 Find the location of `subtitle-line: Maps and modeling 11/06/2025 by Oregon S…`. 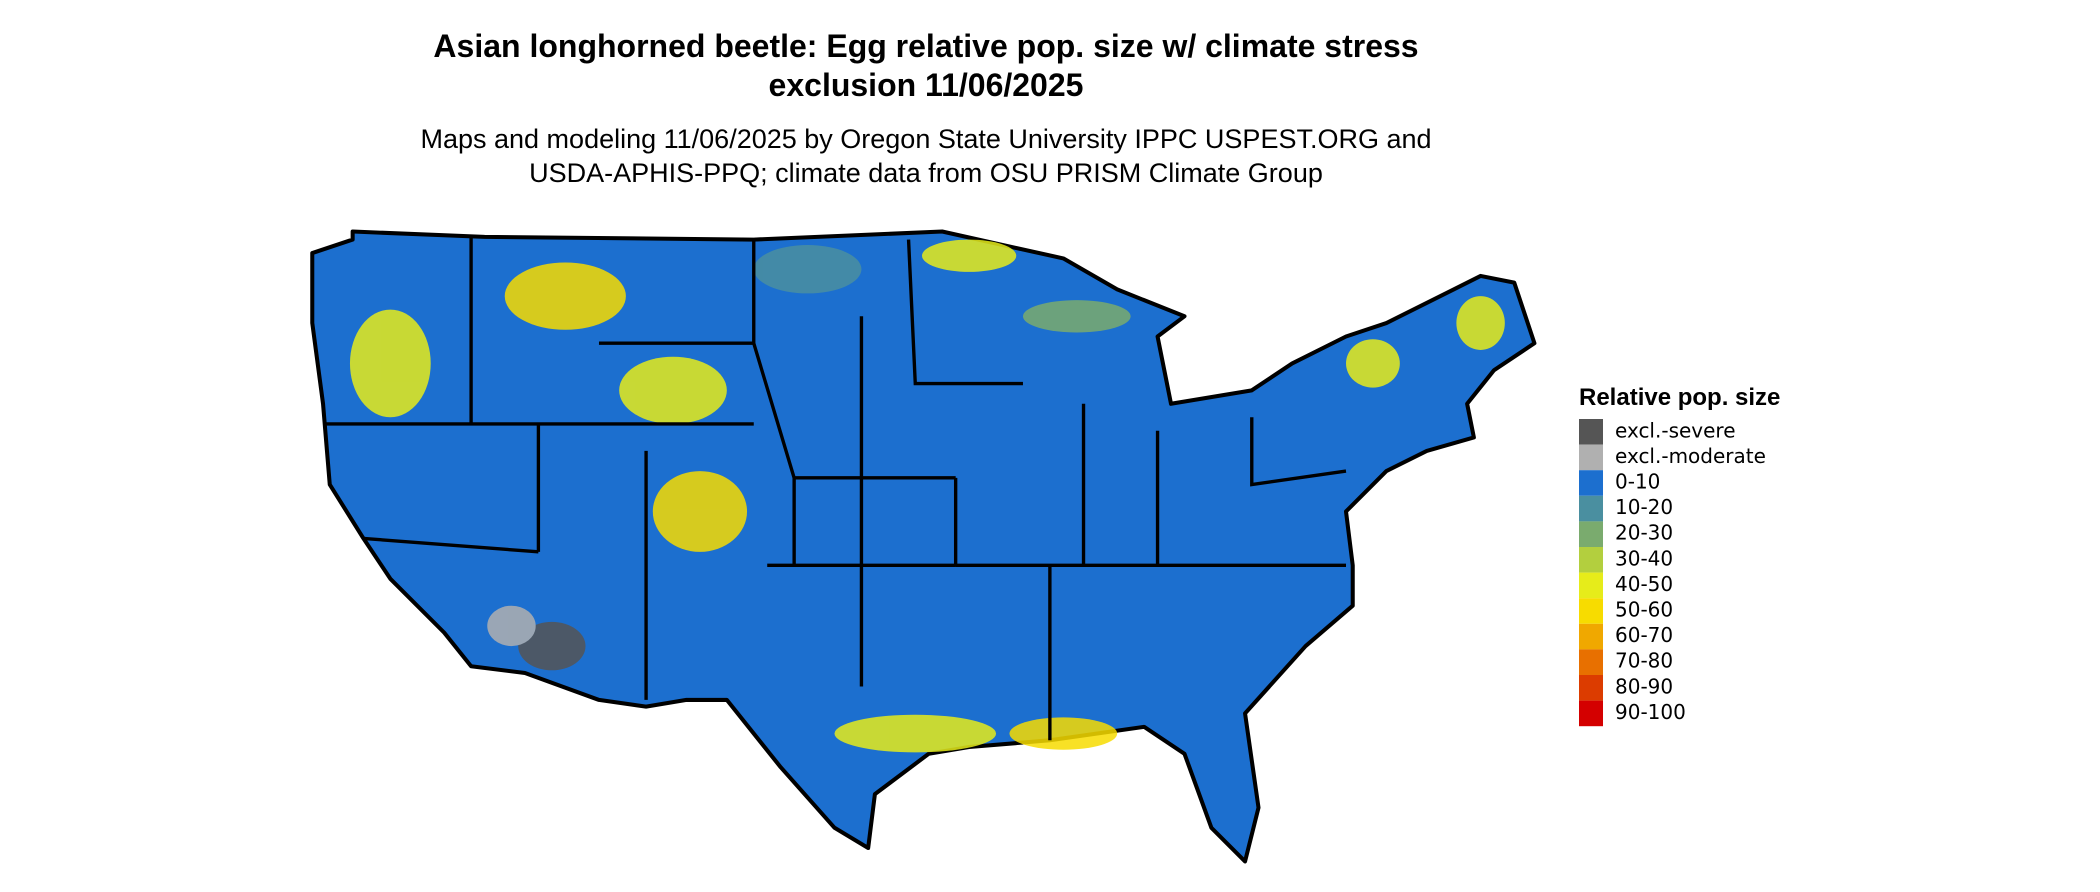

subtitle-line: Maps and modeling 11/06/2025 by Oregon S… is located at coordinates (925, 139).